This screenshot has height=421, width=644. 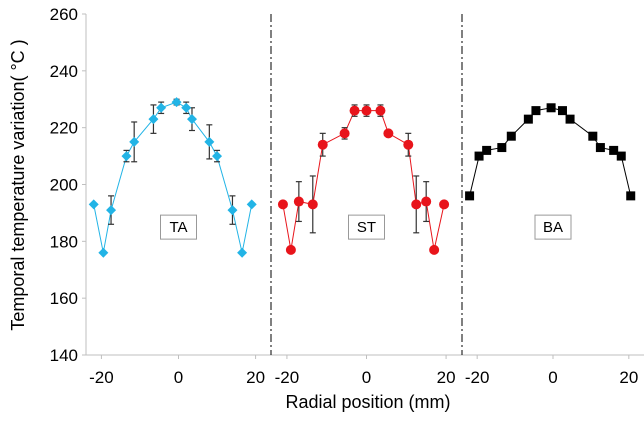 What do you see at coordinates (172, 177) in the screenshot?
I see `series-ta` at bounding box center [172, 177].